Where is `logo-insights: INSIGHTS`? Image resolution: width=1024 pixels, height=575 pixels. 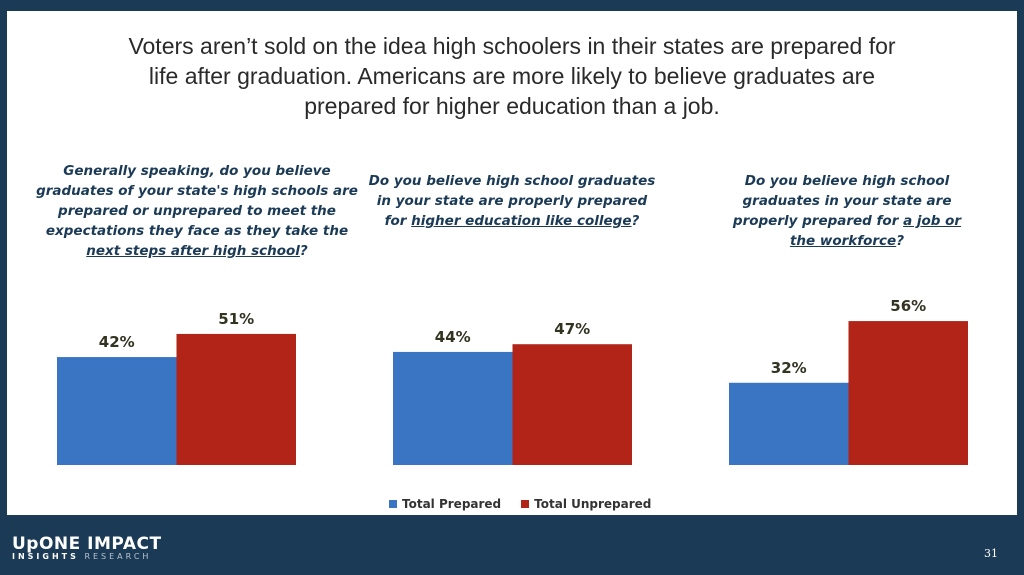
logo-insights: INSIGHTS is located at coordinates (45, 556).